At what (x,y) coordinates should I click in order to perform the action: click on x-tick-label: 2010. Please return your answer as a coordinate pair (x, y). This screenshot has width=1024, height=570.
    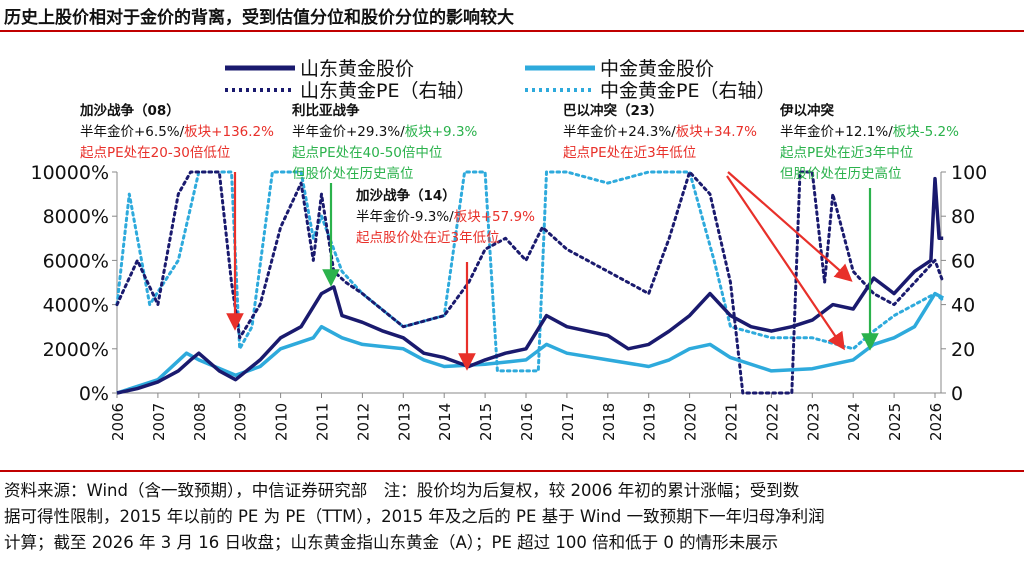
    Looking at the image, I should click on (282, 422).